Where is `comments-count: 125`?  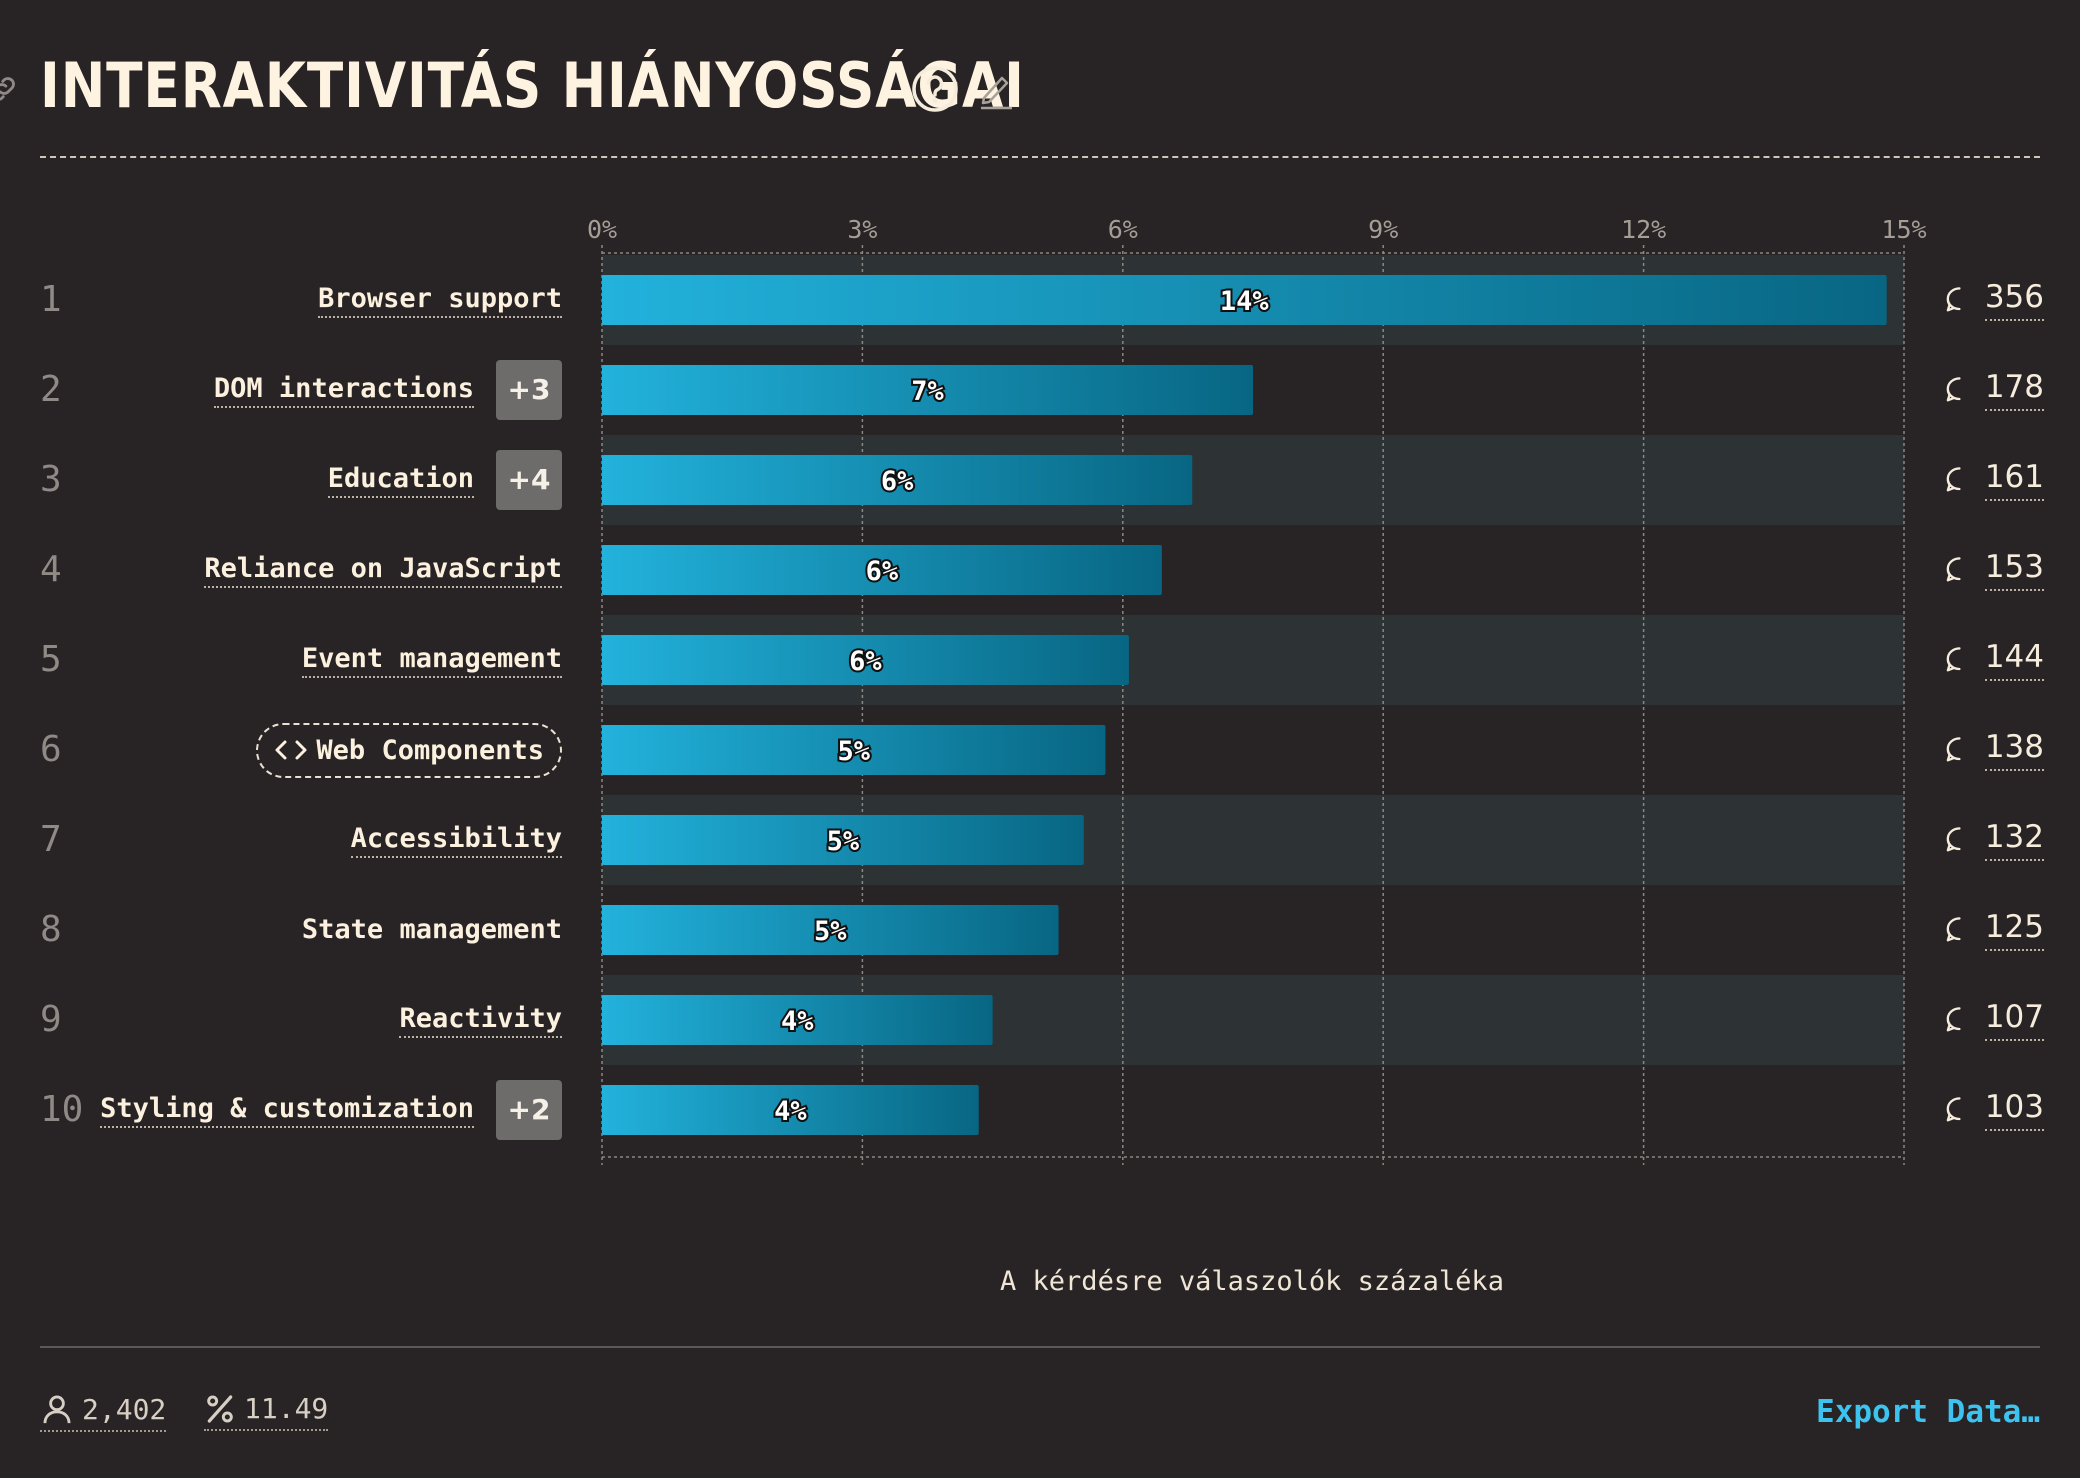
comments-count: 125 is located at coordinates (1994, 930).